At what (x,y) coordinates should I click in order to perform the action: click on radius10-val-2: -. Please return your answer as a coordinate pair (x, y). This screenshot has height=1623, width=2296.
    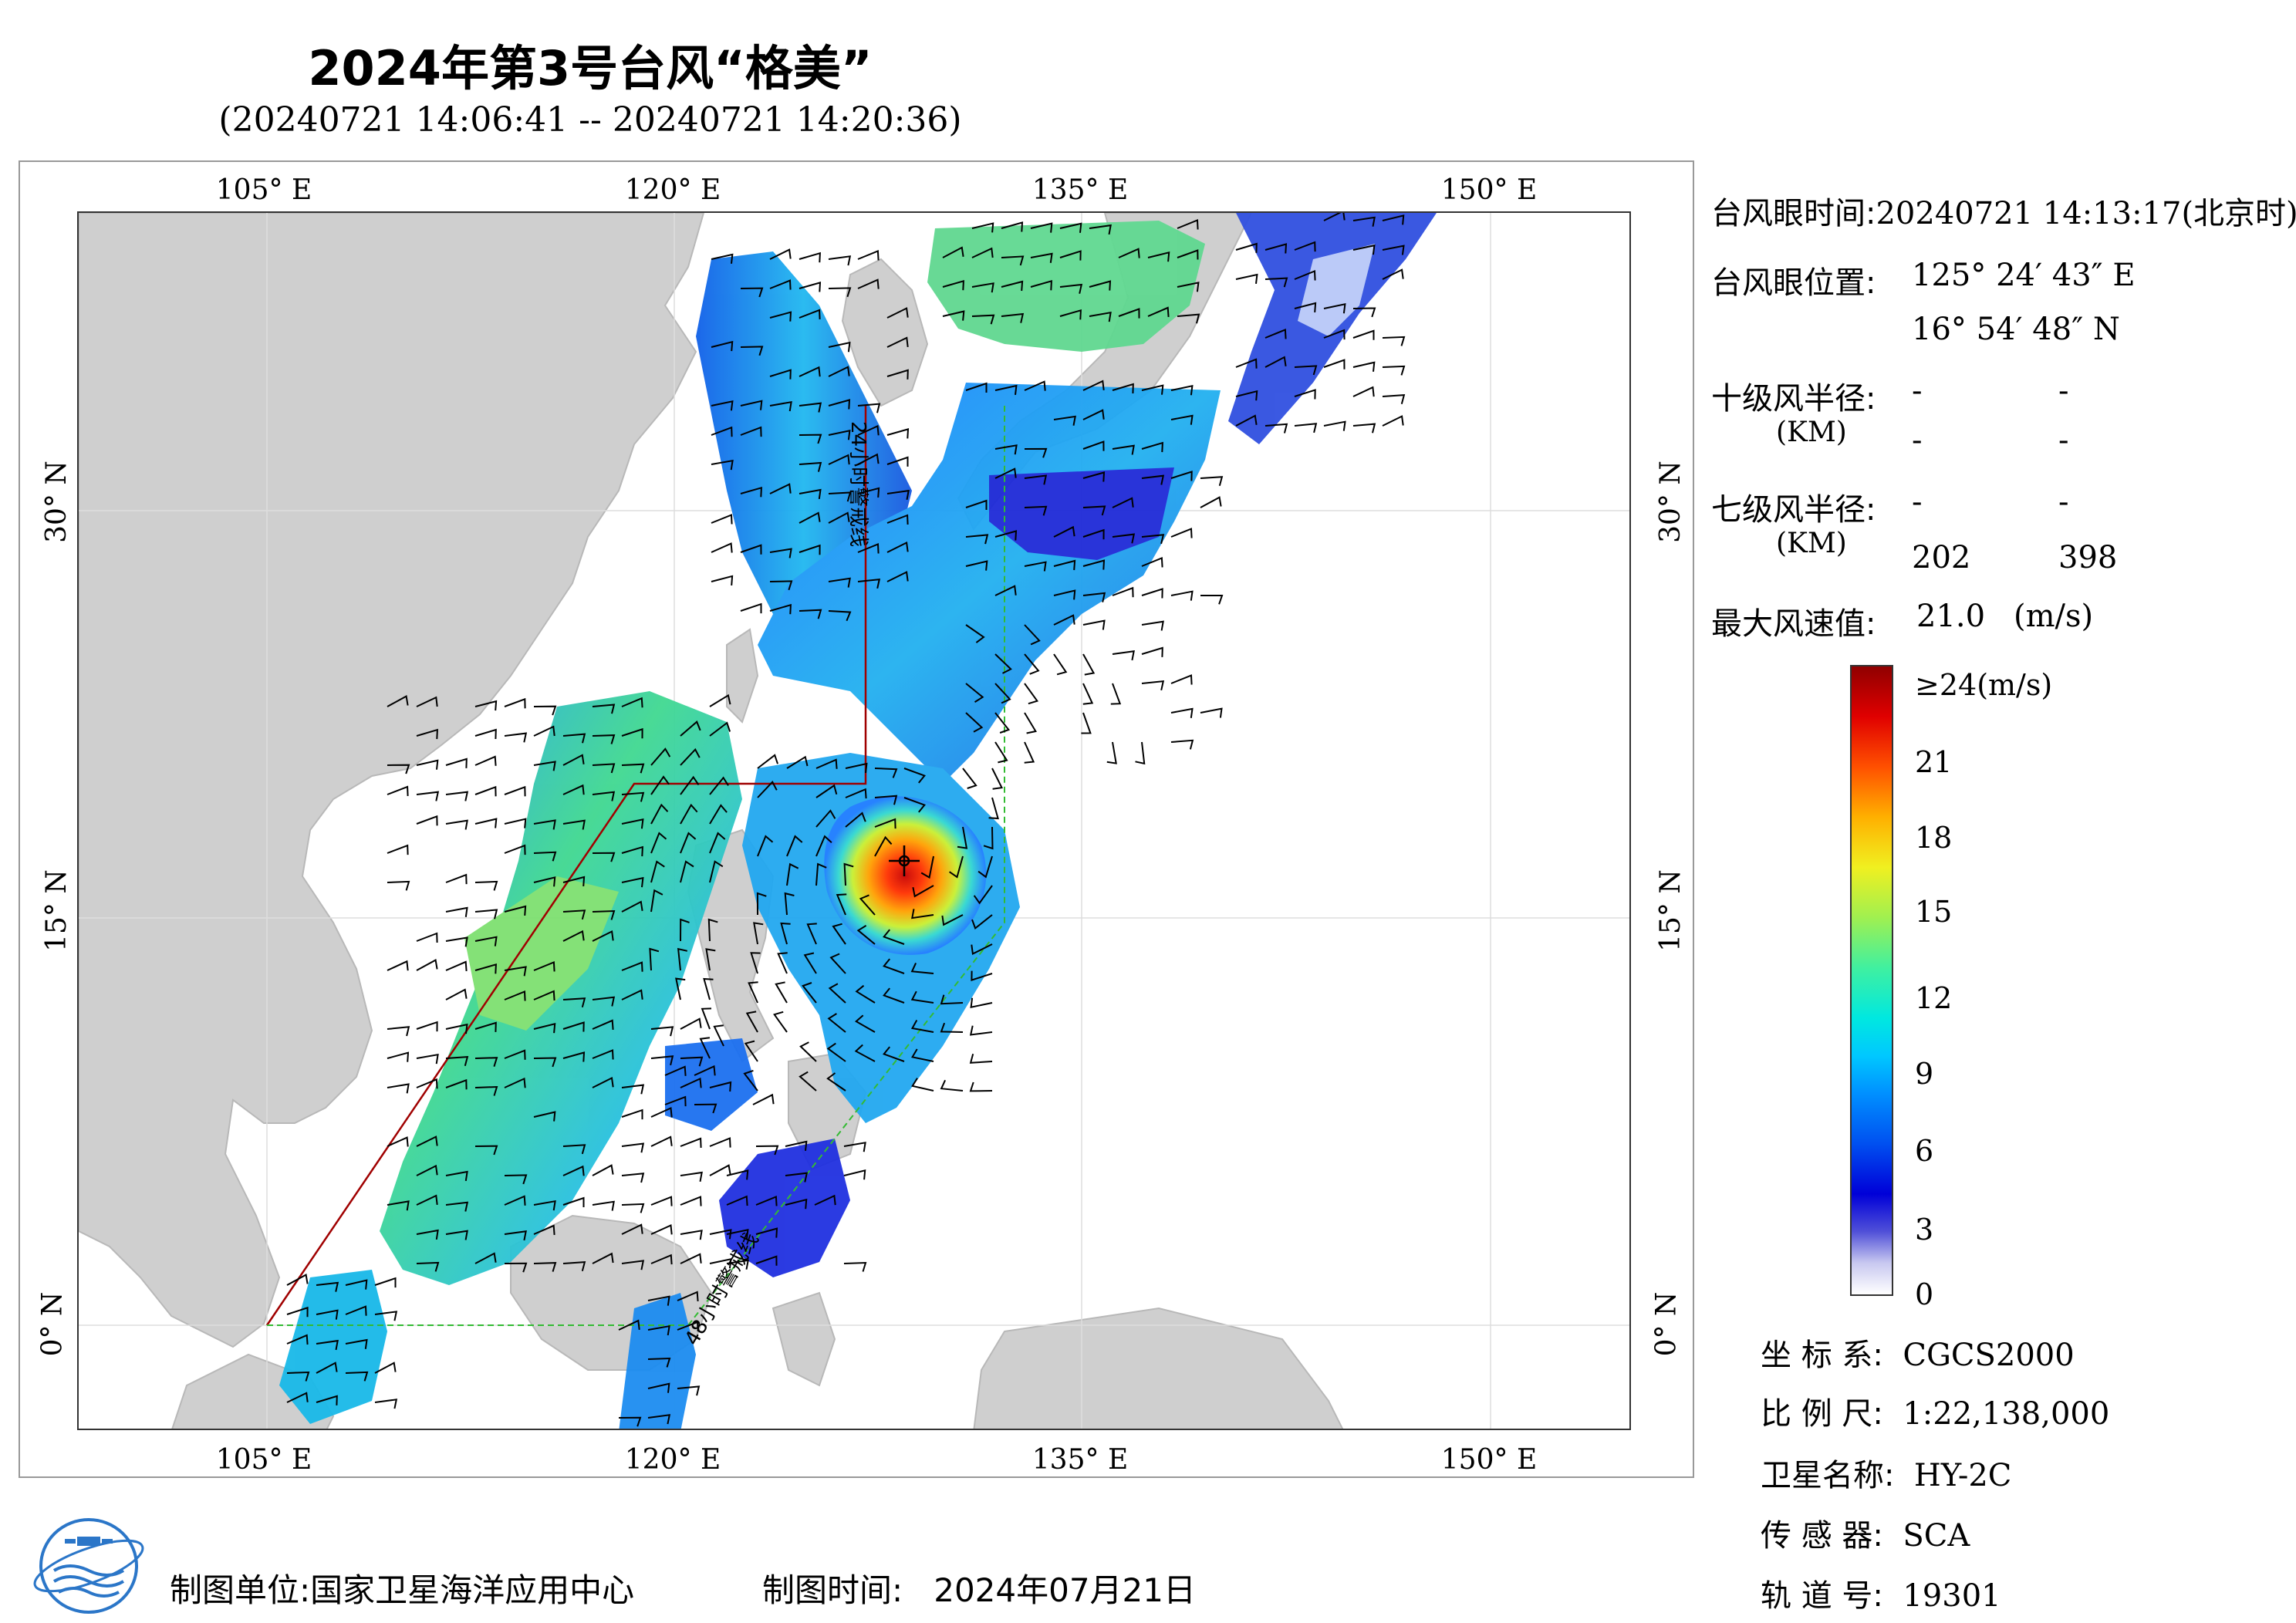
    Looking at the image, I should click on (2063, 391).